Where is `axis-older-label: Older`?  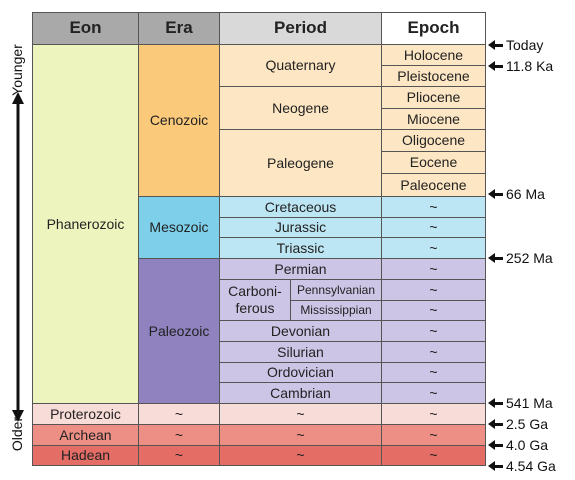 axis-older-label: Older is located at coordinates (17, 434).